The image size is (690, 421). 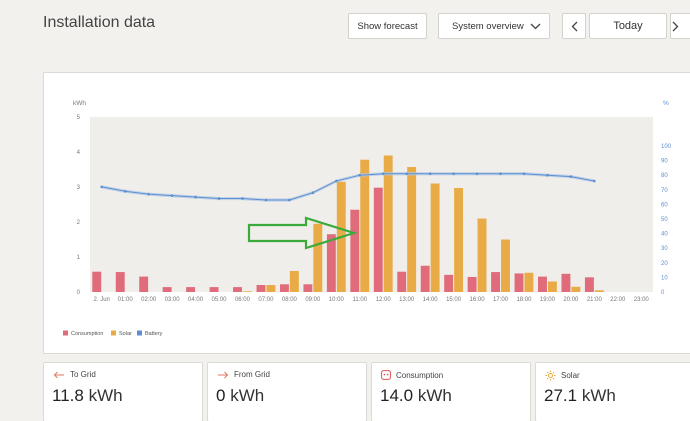 What do you see at coordinates (664, 205) in the screenshot?
I see `y2-tick-label: 60` at bounding box center [664, 205].